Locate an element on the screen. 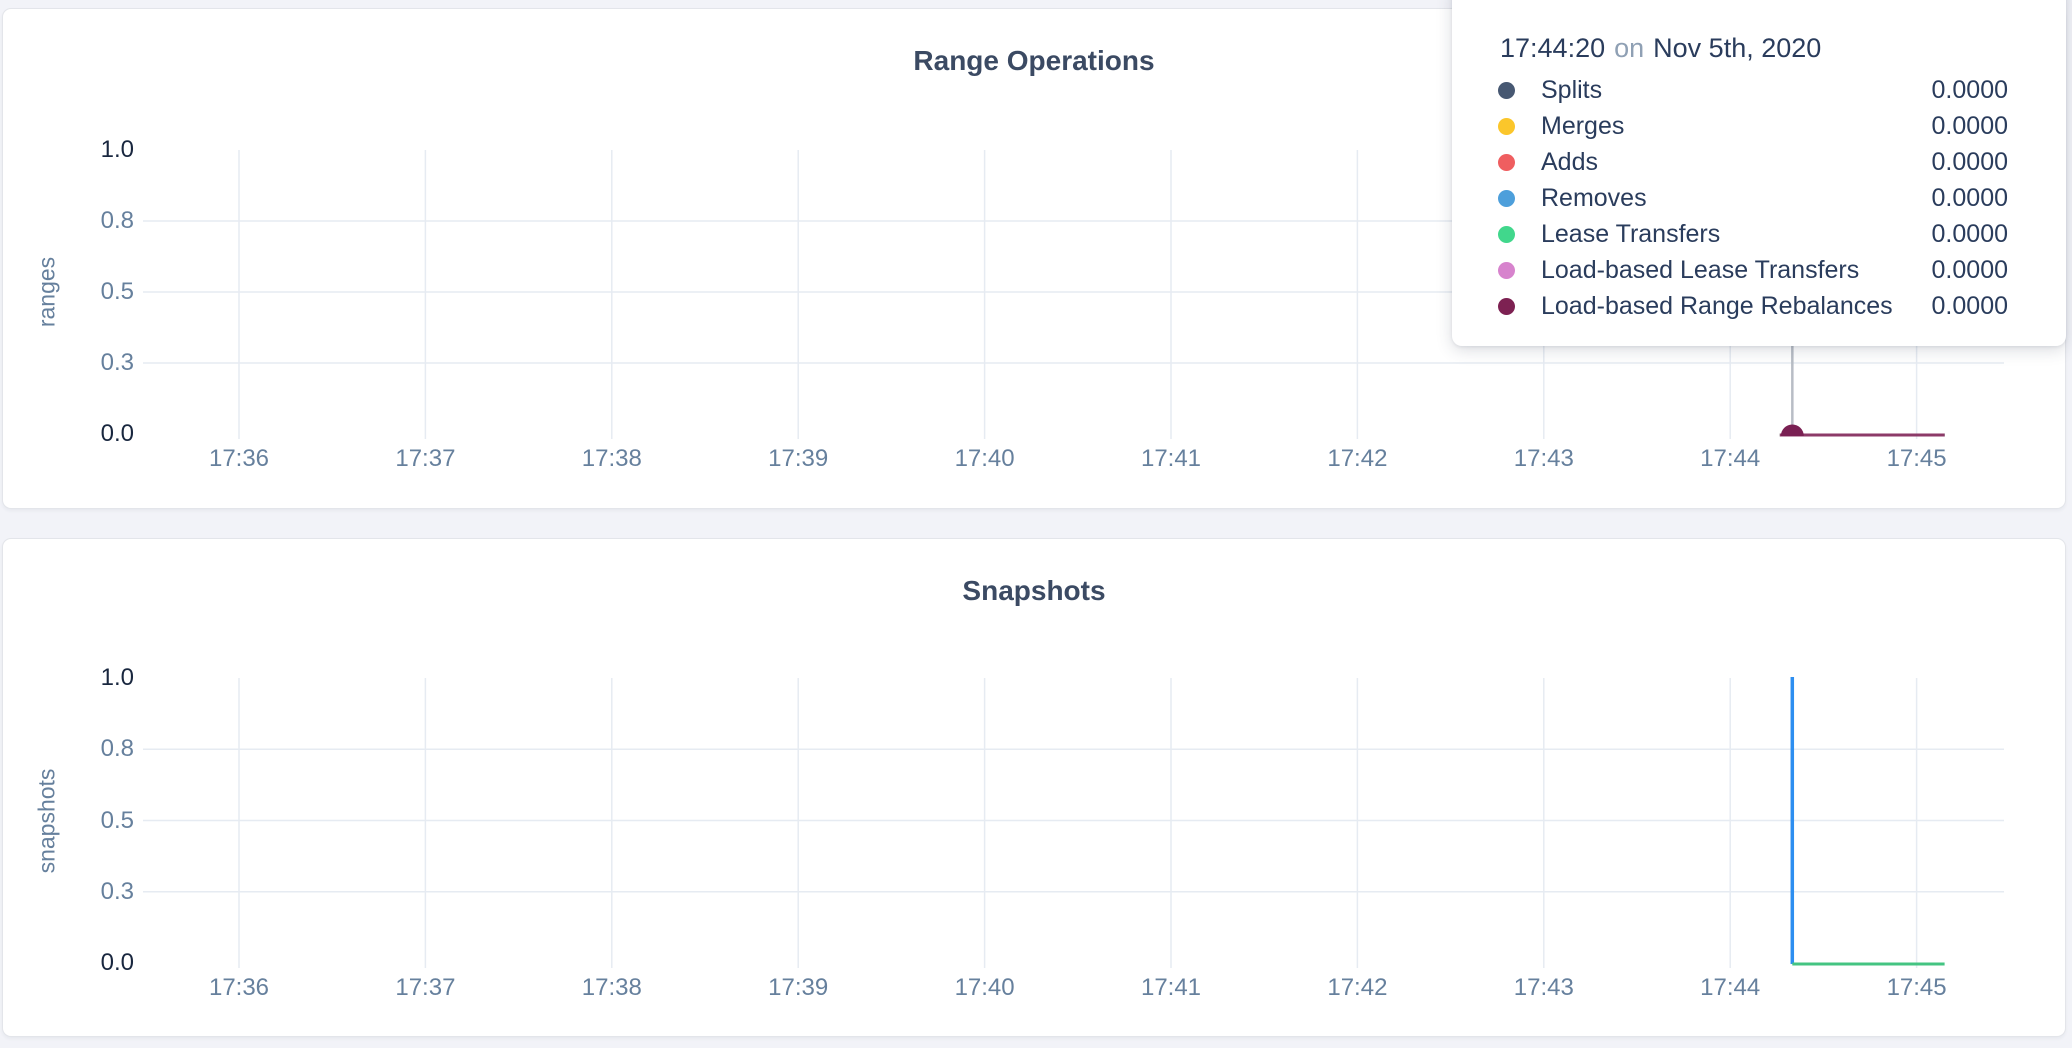 The height and width of the screenshot is (1048, 2072). series-label: Lease Transfers is located at coordinates (1631, 233).